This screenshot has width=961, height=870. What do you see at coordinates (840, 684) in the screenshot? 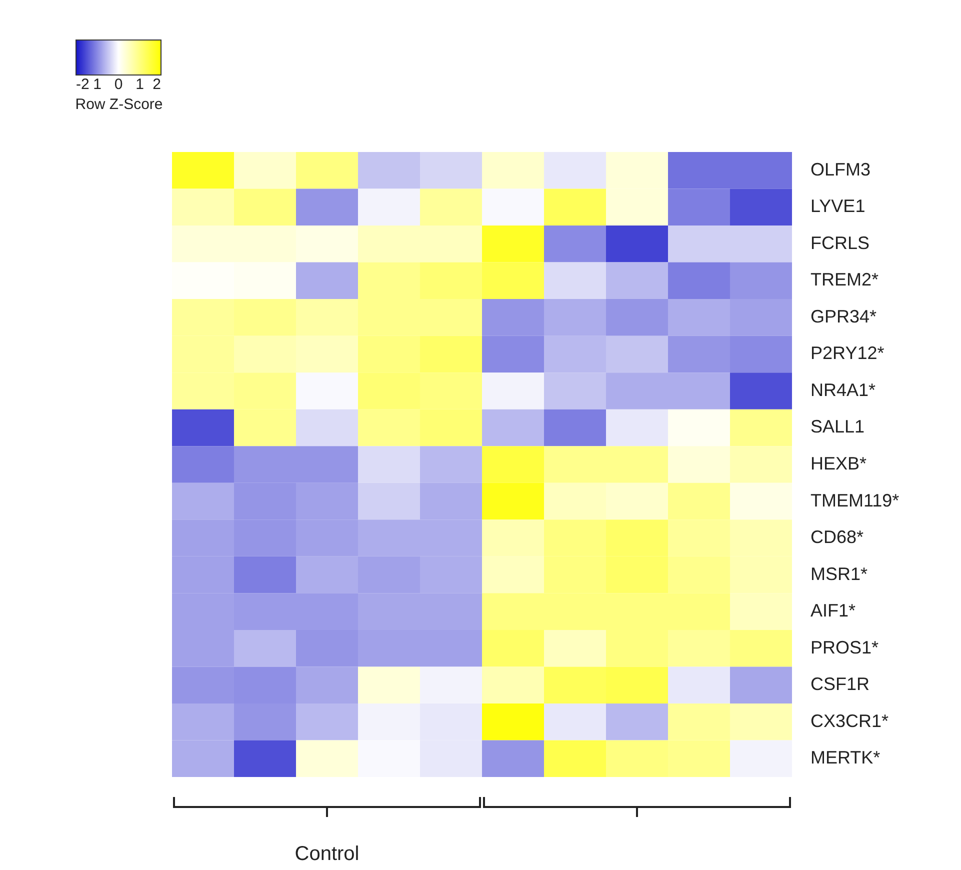
I see `y-tick-label: CSF1R` at bounding box center [840, 684].